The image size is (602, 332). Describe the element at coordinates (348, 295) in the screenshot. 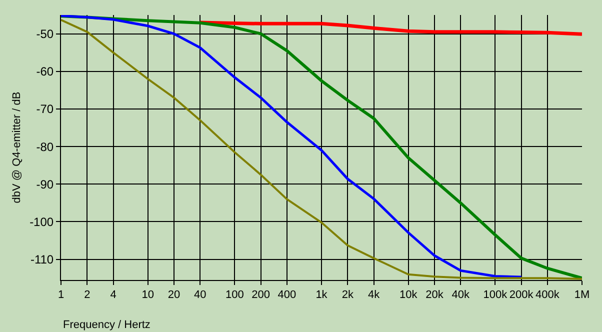

I see `x-tick-label: 2k` at that location.